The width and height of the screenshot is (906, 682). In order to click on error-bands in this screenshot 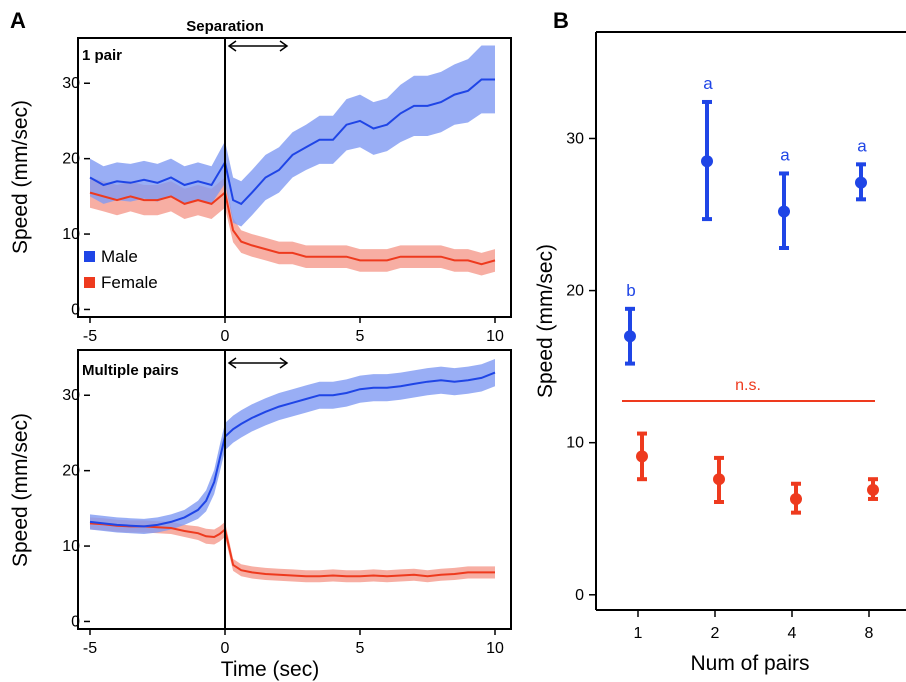, I will do `click(292, 471)`.